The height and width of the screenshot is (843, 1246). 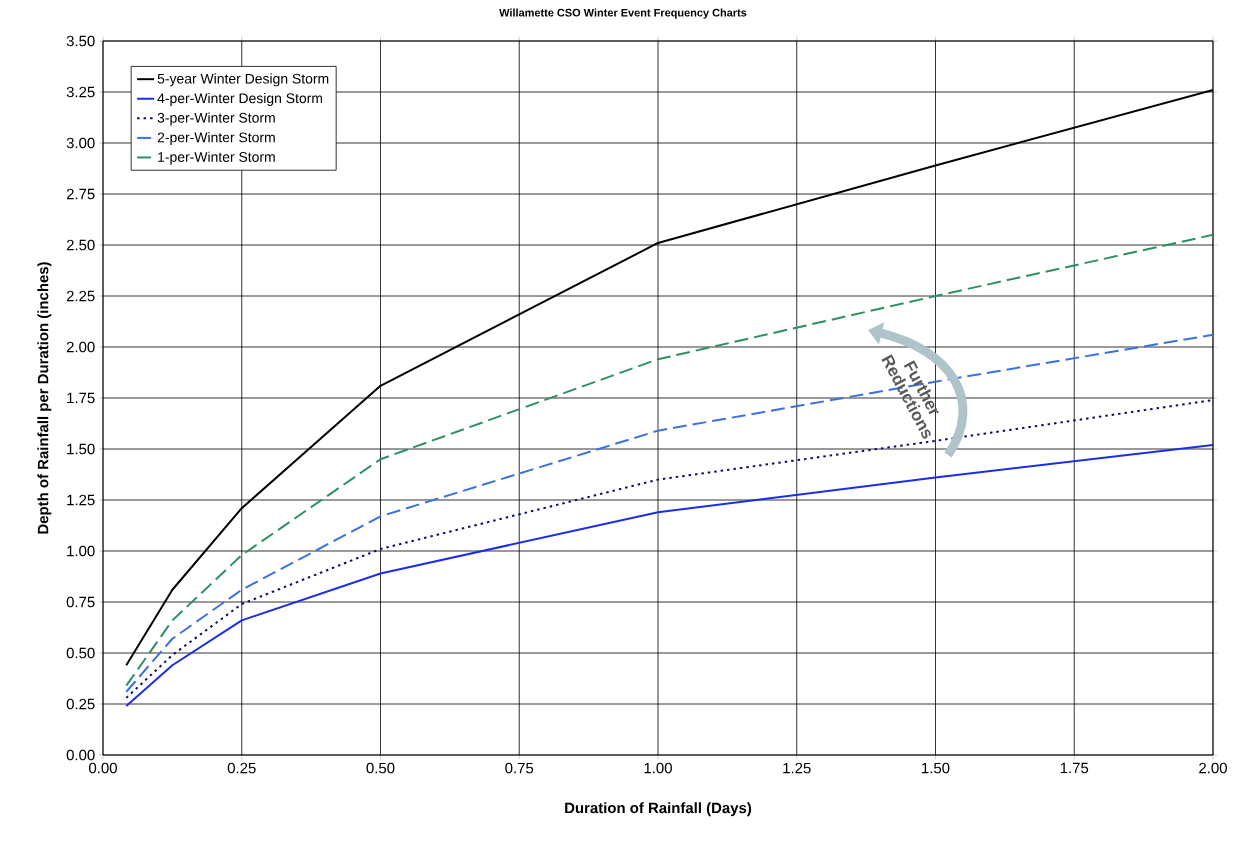 I want to click on y-tick-label: 1.00, so click(x=81, y=551).